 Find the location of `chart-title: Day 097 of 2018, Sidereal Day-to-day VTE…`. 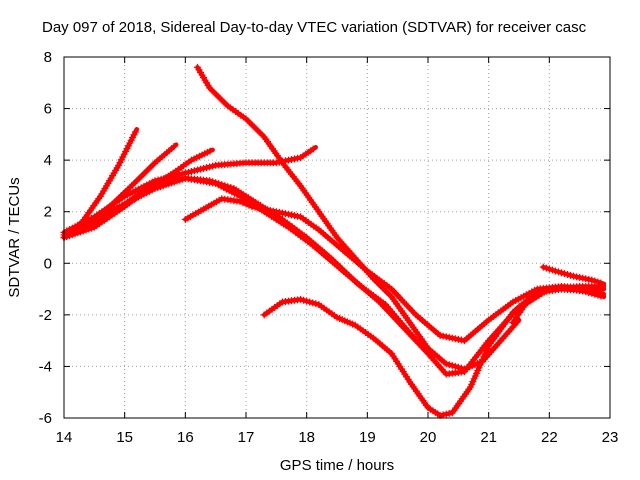

chart-title: Day 097 of 2018, Sidereal Day-to-day VTE… is located at coordinates (314, 27).